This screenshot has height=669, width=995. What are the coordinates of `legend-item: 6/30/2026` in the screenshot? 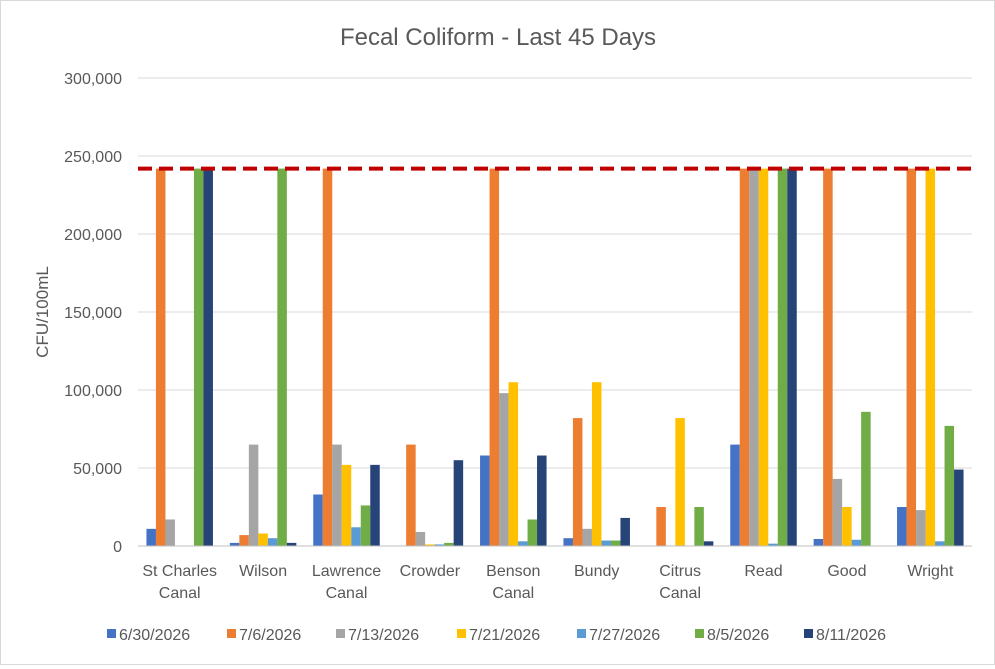 It's located at (148, 635).